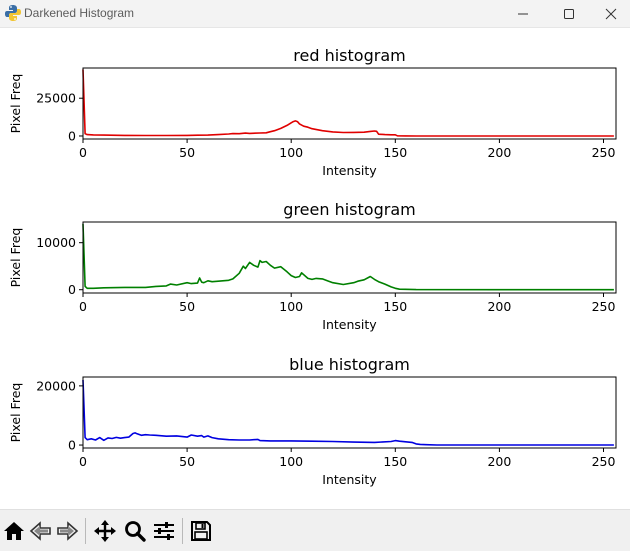 The height and width of the screenshot is (551, 630). Describe the element at coordinates (315, 14) in the screenshot. I see `title-bar: Darkened Histogram` at that location.